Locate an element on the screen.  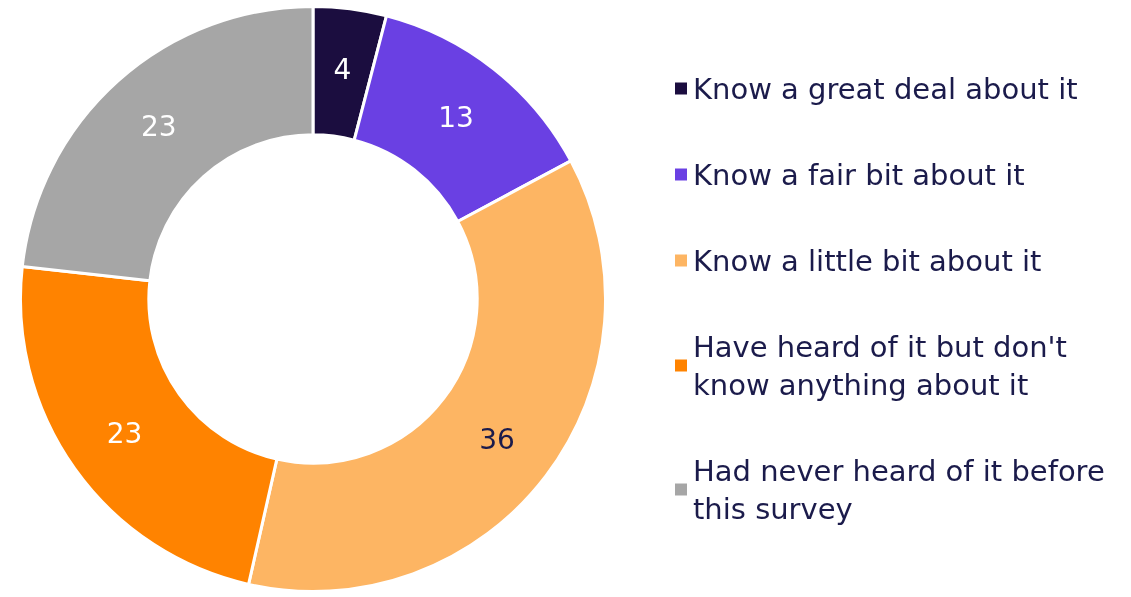
legend-label: Had never heard of it before this survey is located at coordinates (903, 489).